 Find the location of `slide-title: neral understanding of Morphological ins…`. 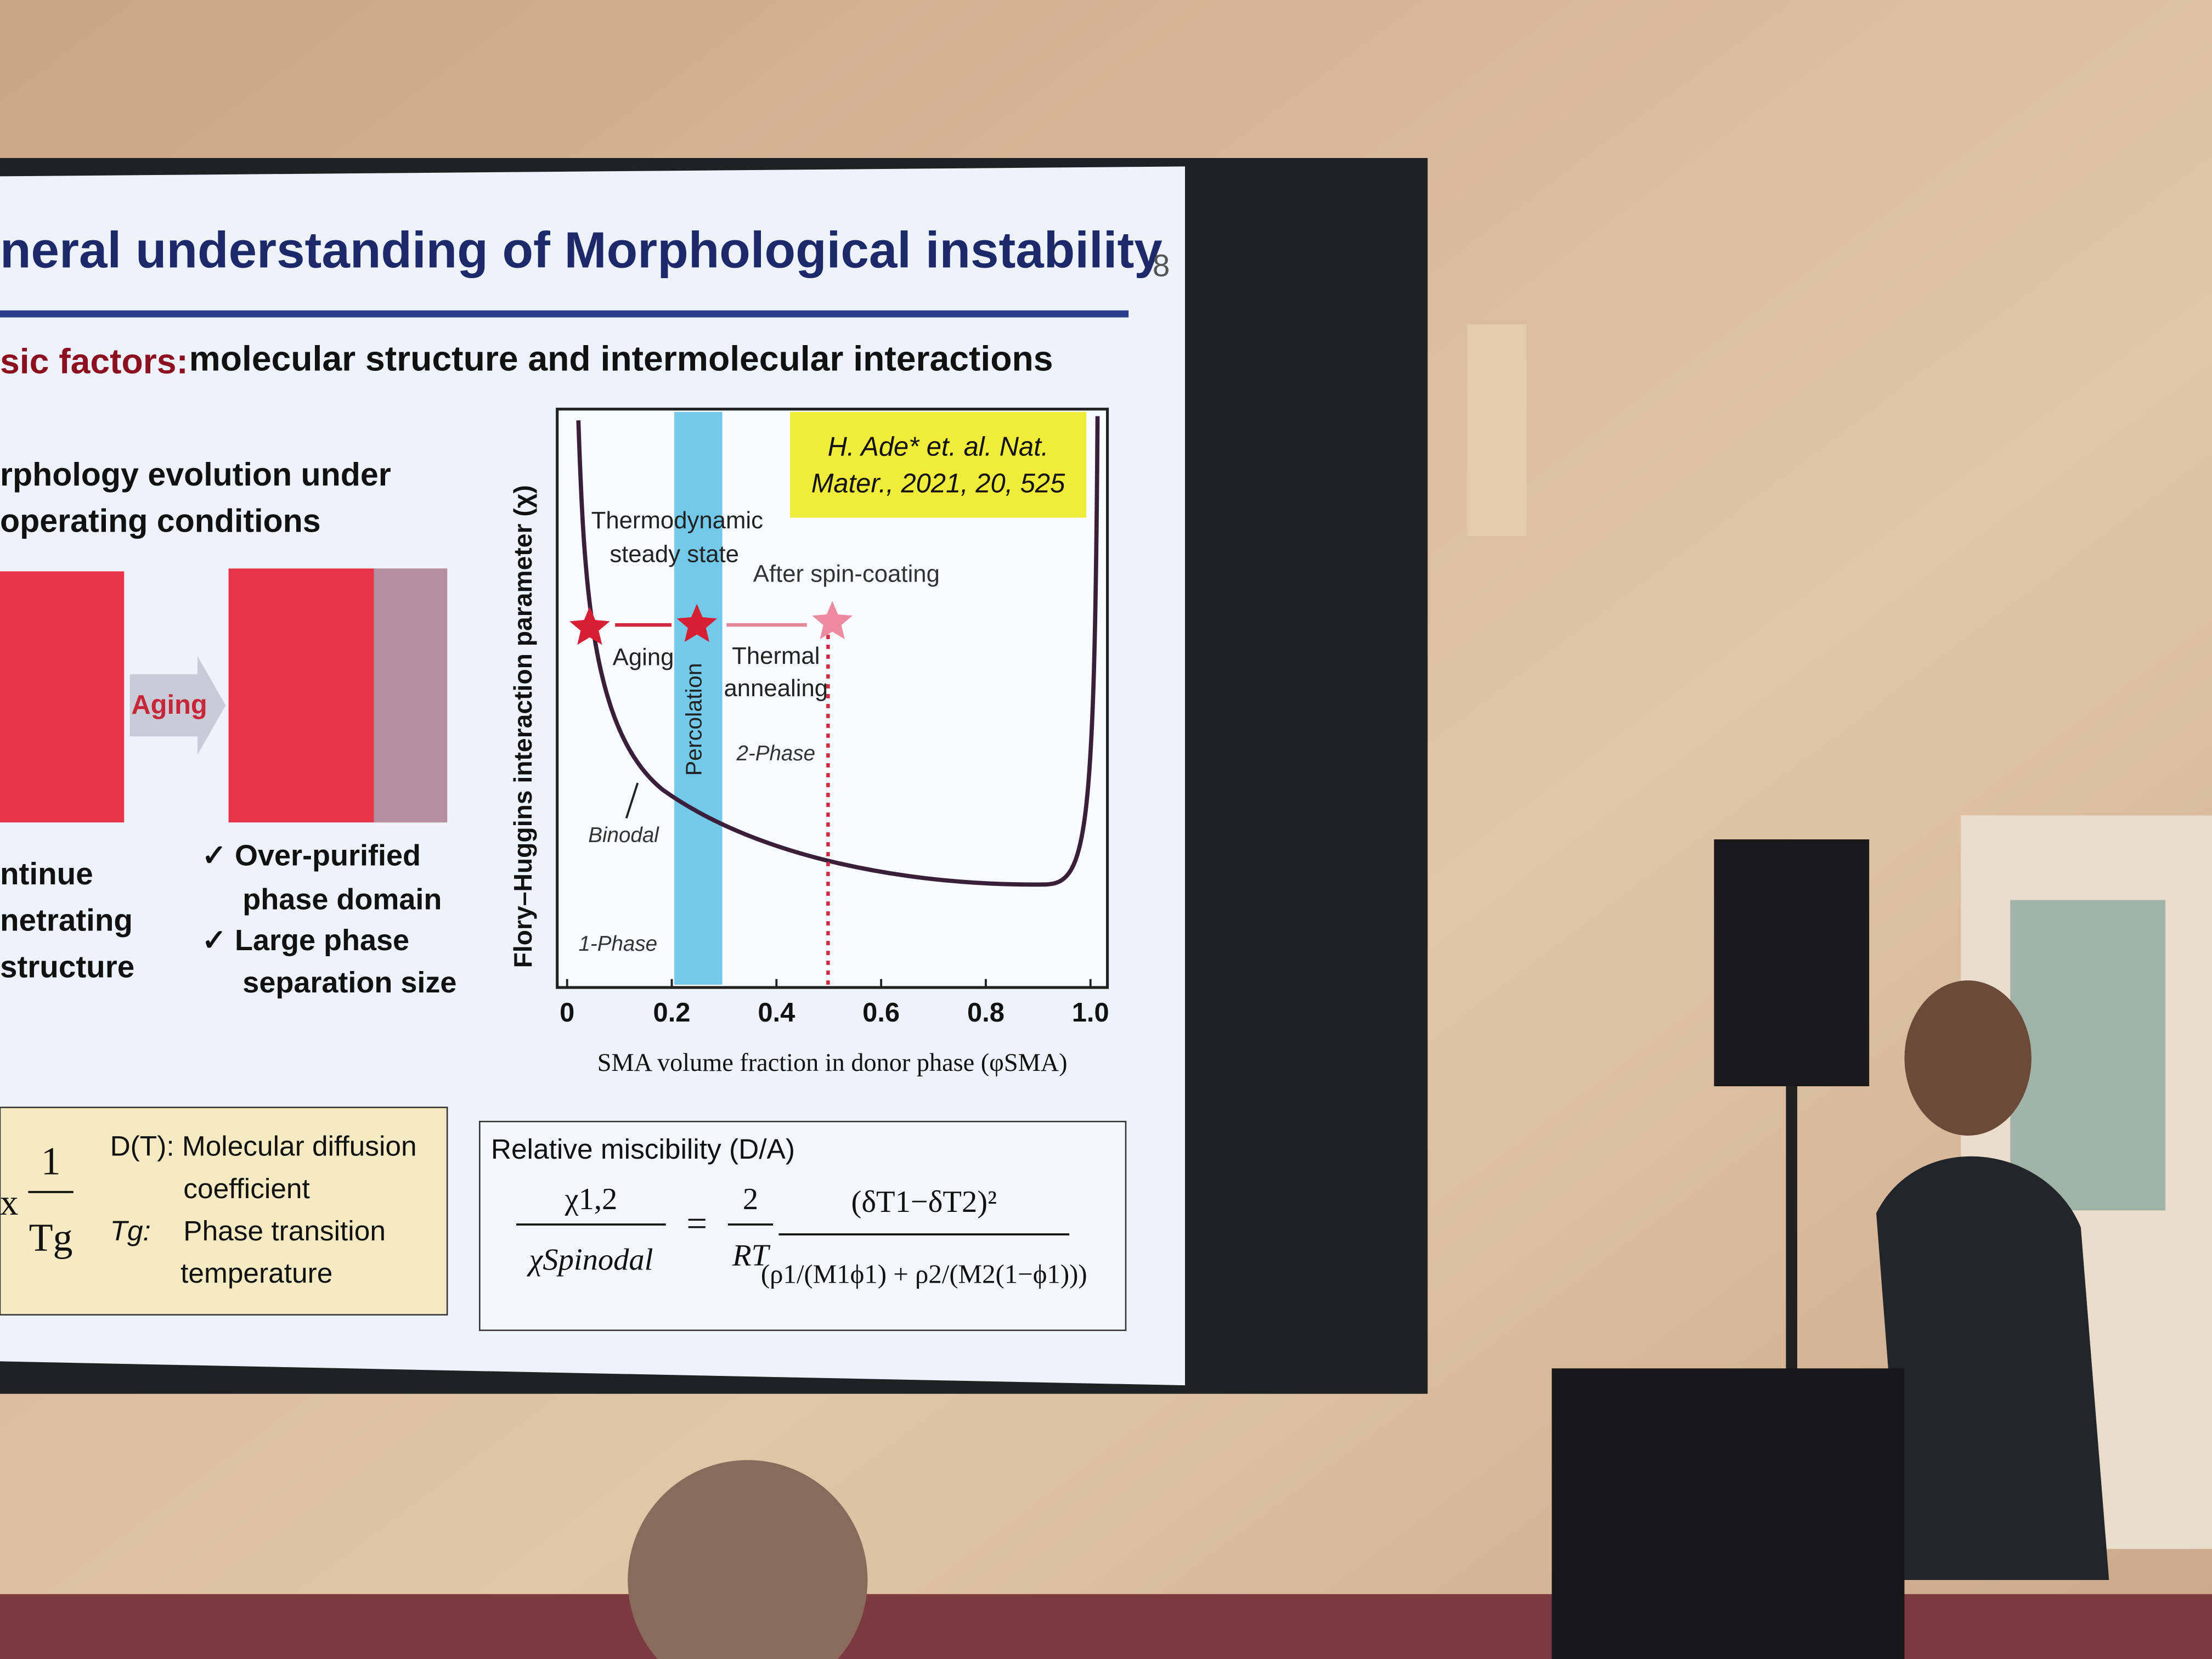

slide-title: neral understanding of Morphological ins… is located at coordinates (581, 250).